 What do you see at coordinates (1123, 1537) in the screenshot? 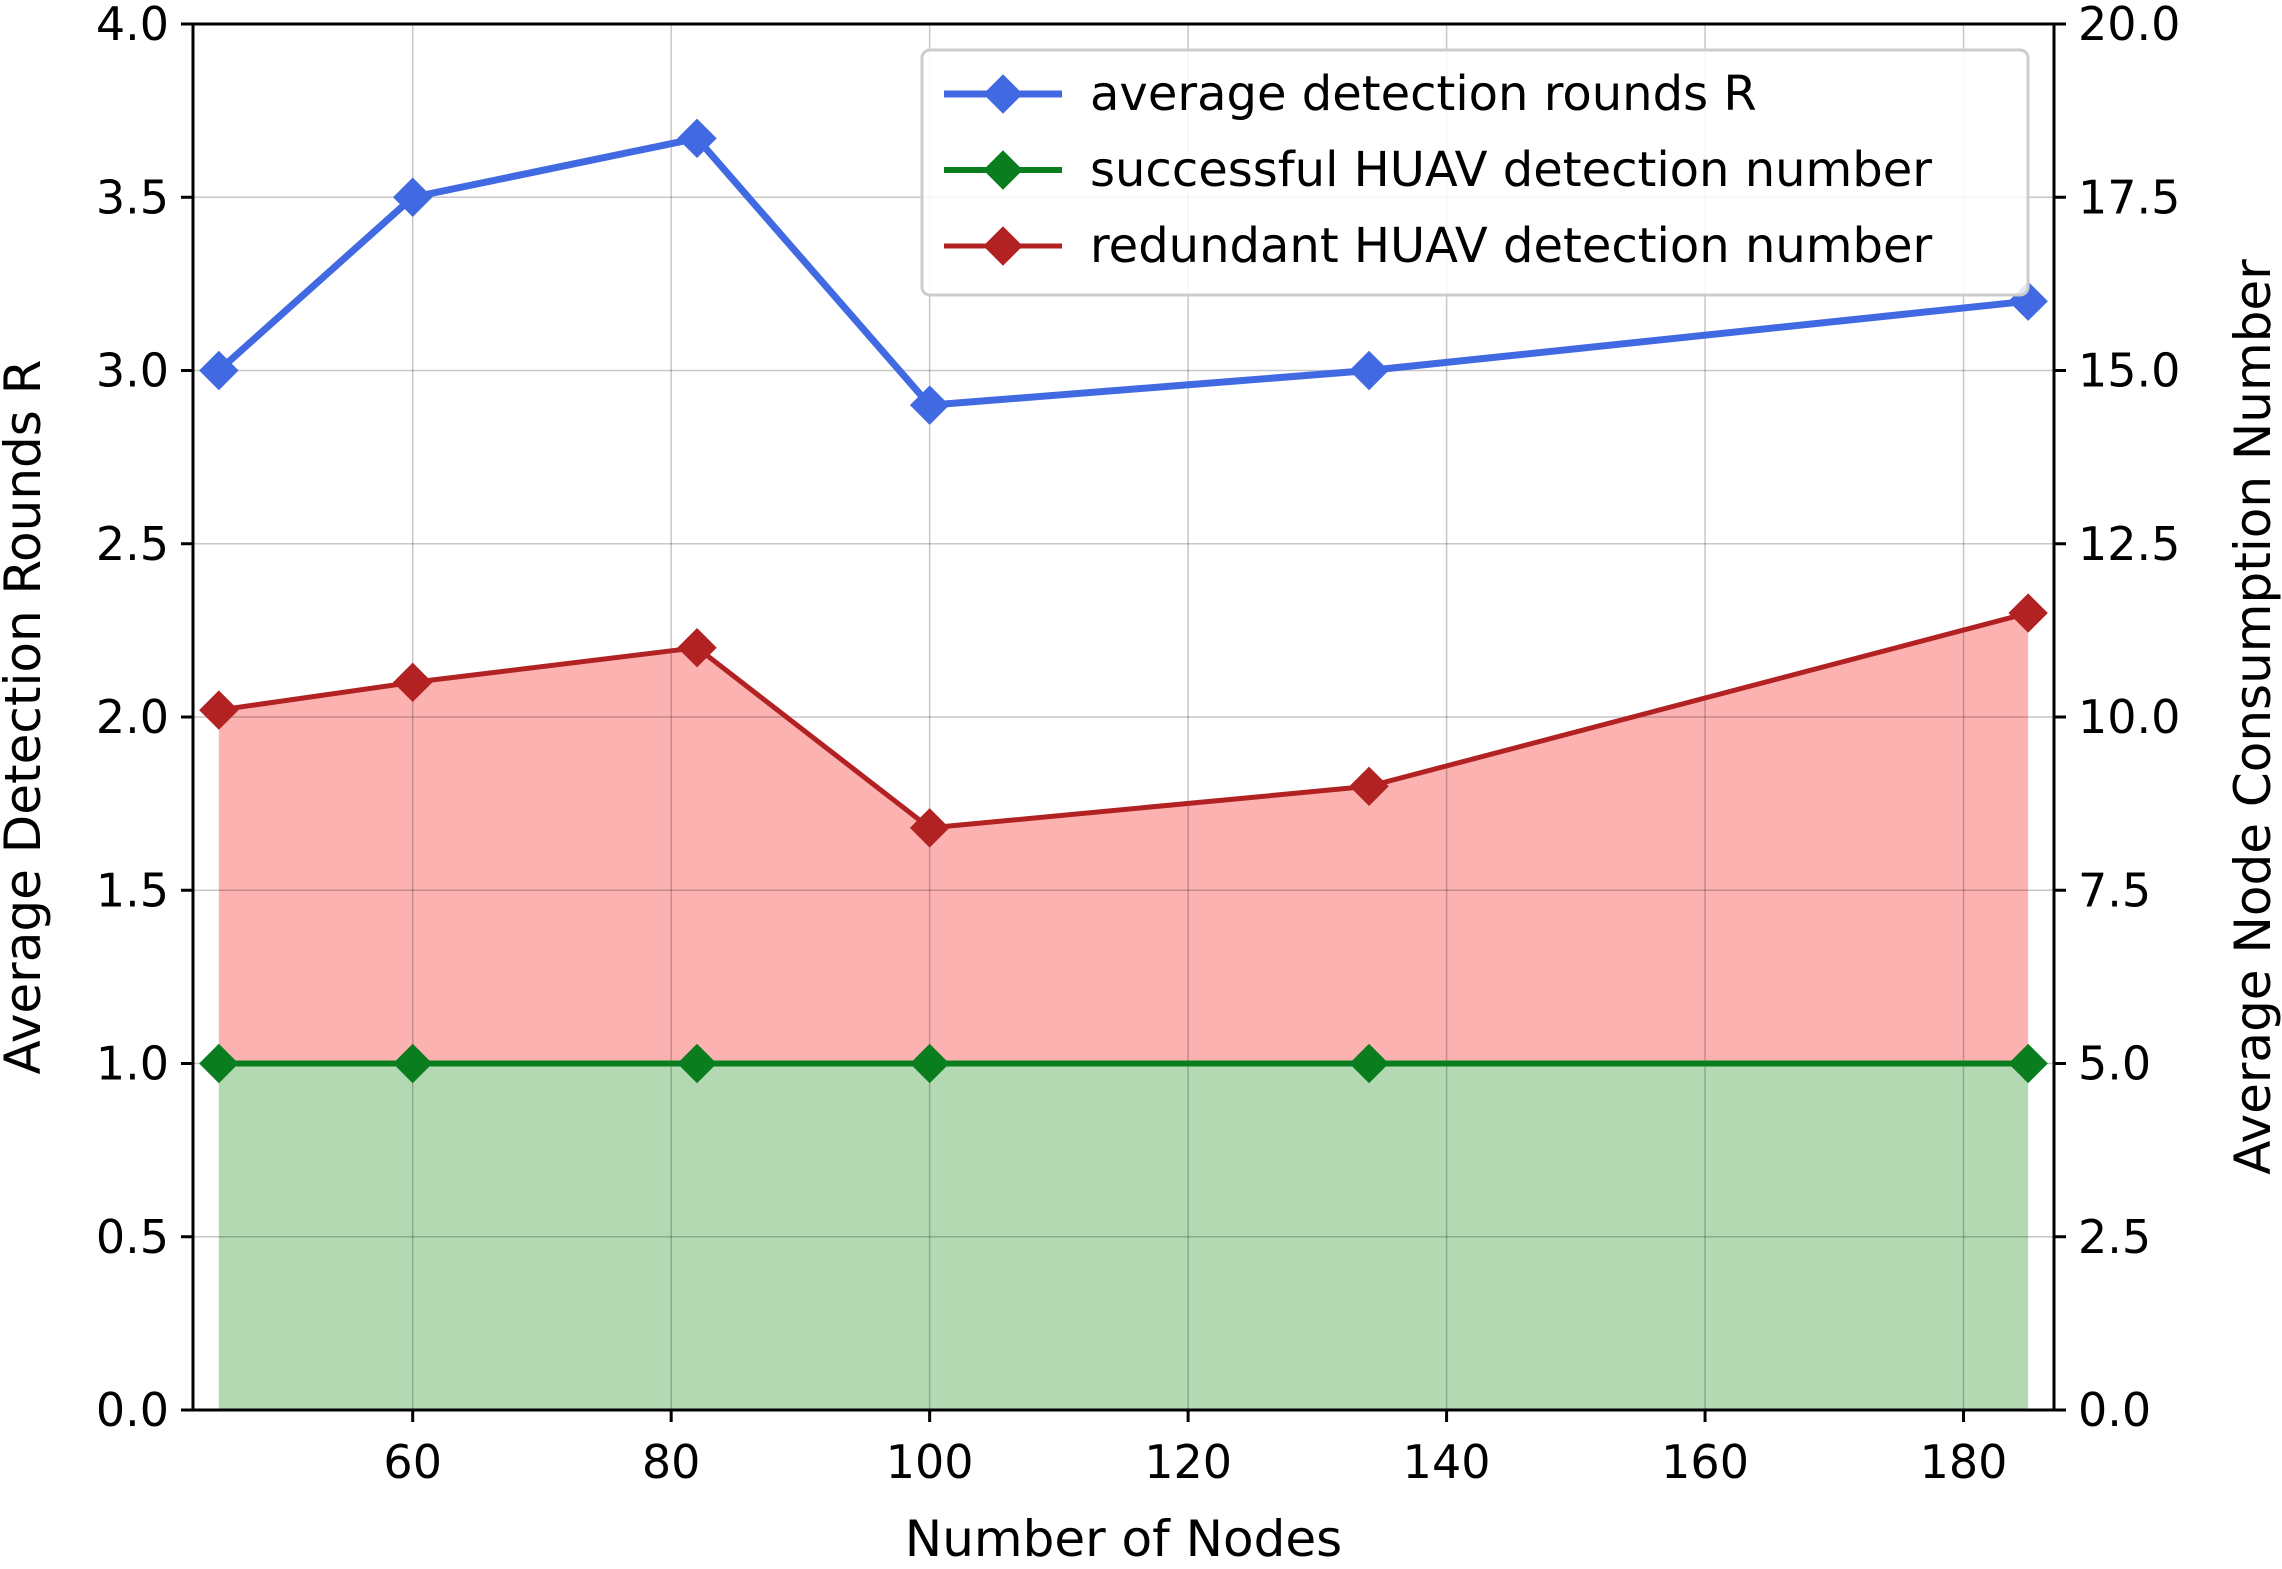
I see `x-axis-title: Number of Nodes` at bounding box center [1123, 1537].